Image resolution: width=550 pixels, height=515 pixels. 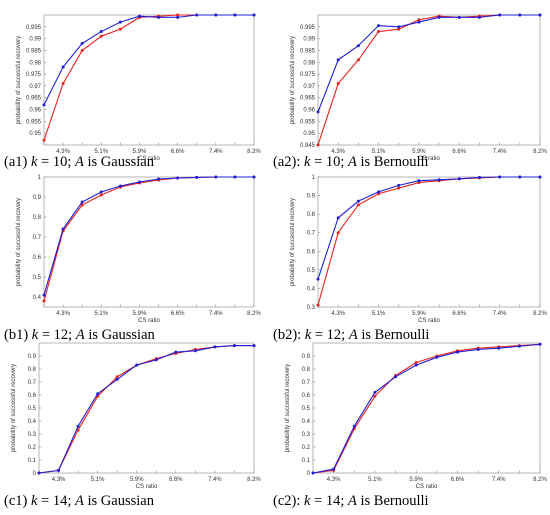 What do you see at coordinates (306, 448) in the screenshot?
I see `y-tick-label: 0.2` at bounding box center [306, 448].